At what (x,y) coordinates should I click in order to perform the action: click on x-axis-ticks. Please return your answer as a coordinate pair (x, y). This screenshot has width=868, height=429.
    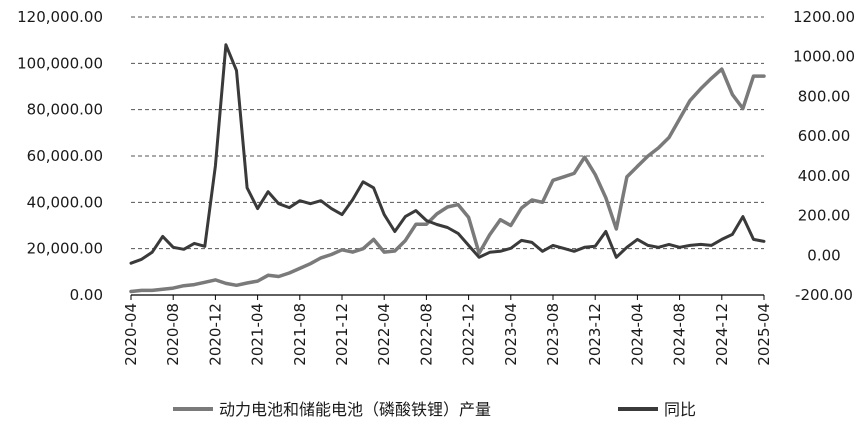
    Looking at the image, I should click on (447, 297).